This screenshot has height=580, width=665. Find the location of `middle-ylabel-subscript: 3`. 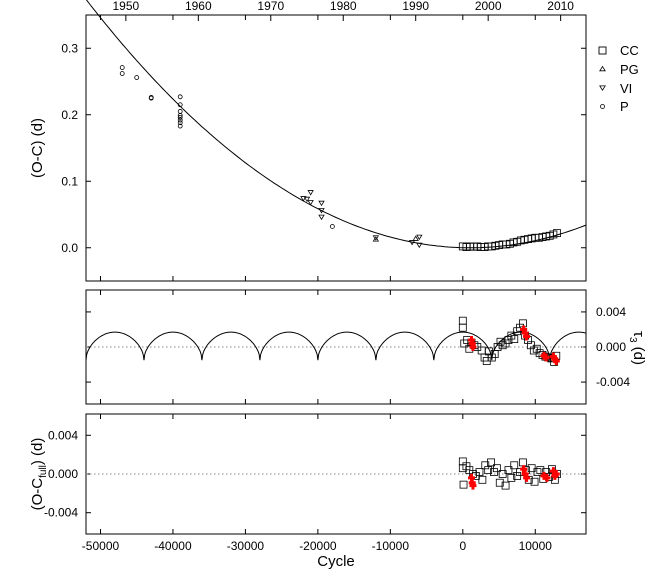

middle-ylabel-subscript: 3 is located at coordinates (632, 340).